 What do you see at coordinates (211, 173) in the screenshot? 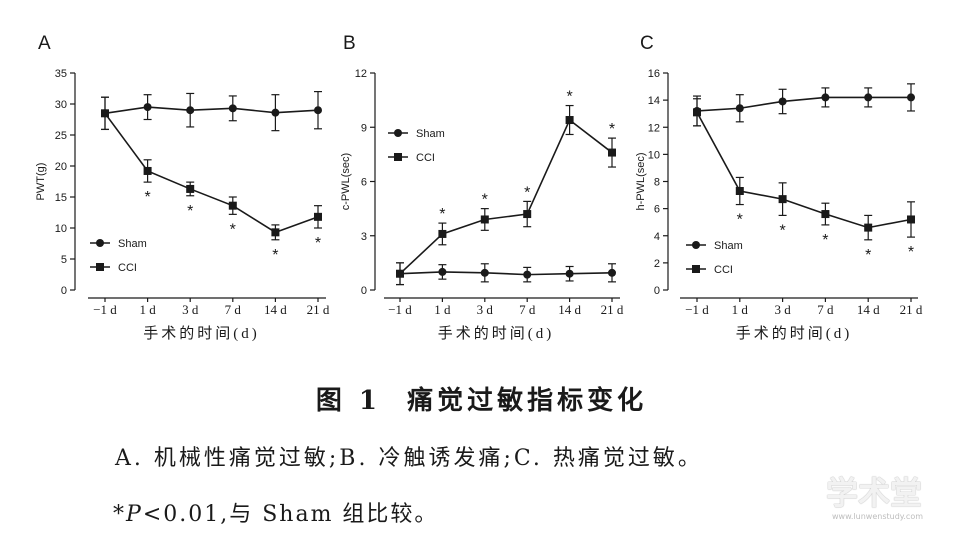
I see `series-line-a-cci` at bounding box center [211, 173].